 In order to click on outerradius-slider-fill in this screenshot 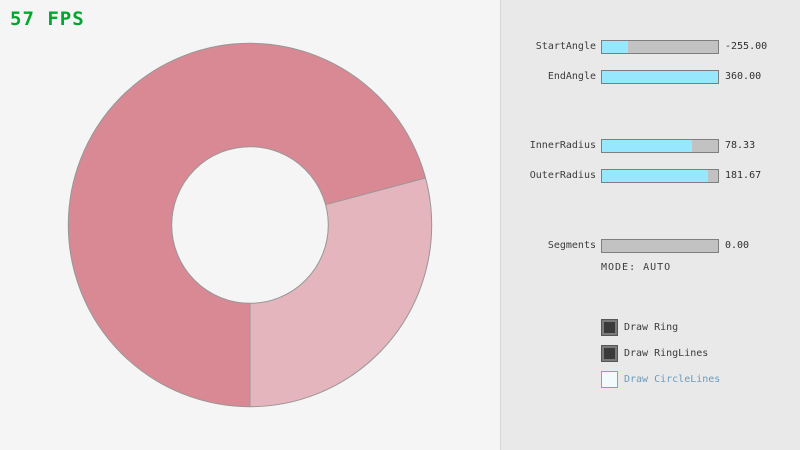, I will do `click(655, 176)`.